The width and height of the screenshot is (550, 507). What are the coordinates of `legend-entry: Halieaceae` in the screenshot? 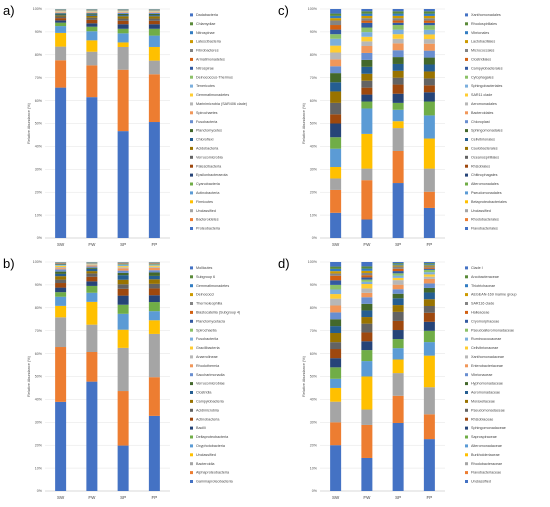 It's located at (480, 313).